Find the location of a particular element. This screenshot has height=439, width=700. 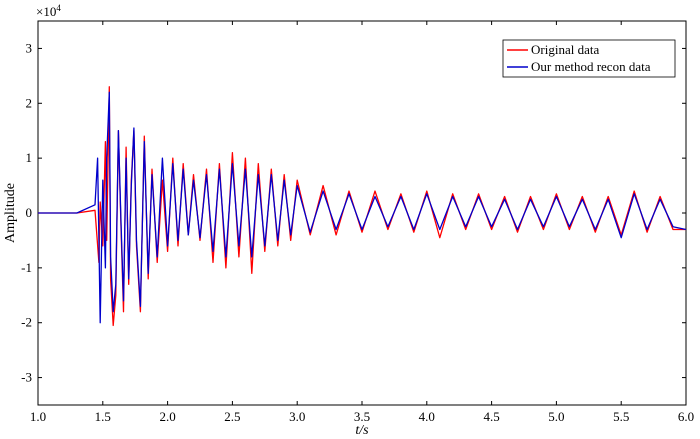

x-tick-label: 4.0 is located at coordinates (427, 416).